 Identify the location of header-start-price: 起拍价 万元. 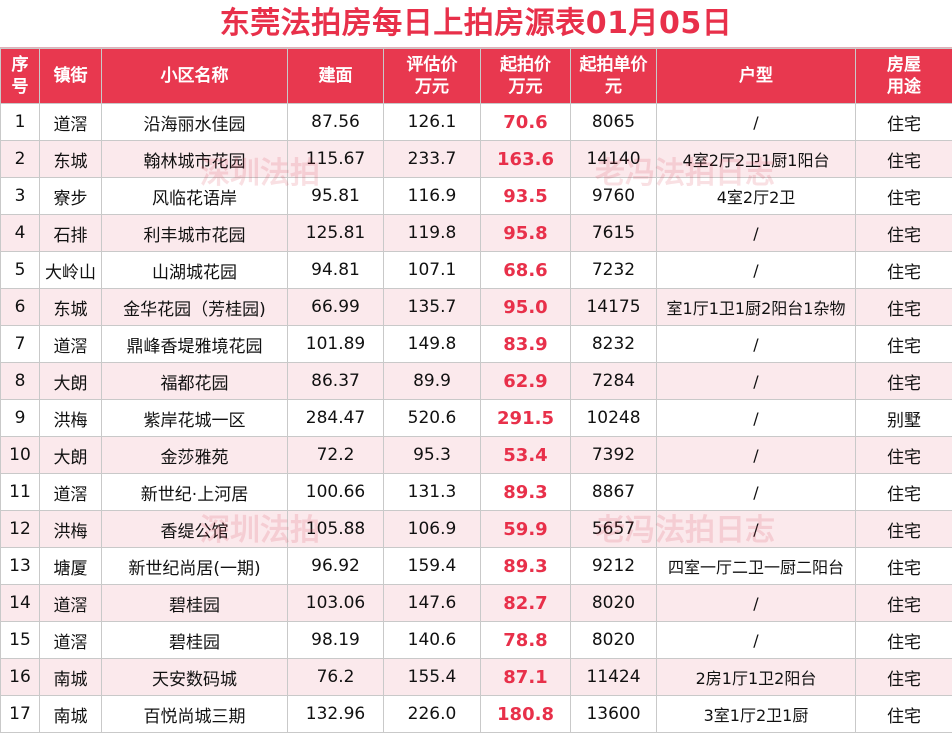
(525, 76).